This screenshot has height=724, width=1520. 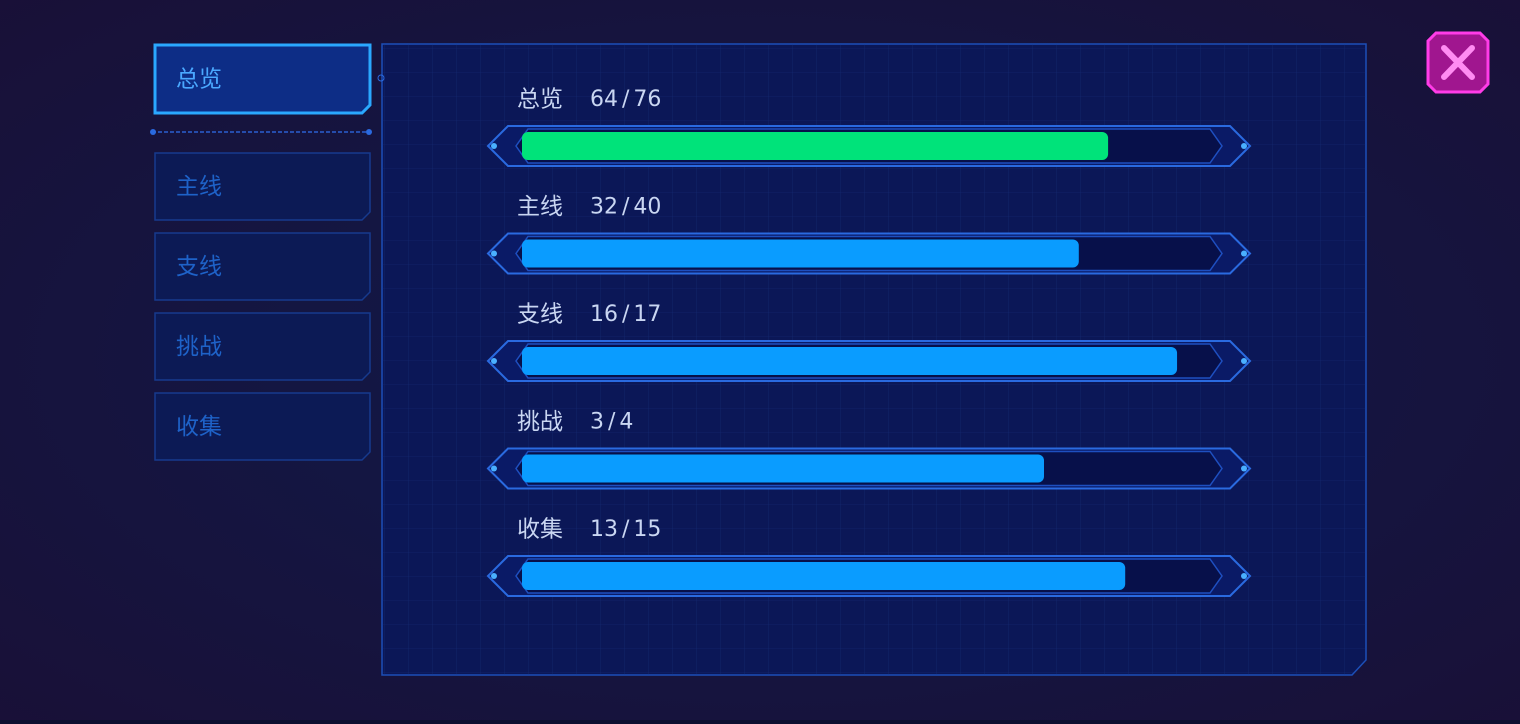 I want to click on tab: 总览, so click(x=262, y=79).